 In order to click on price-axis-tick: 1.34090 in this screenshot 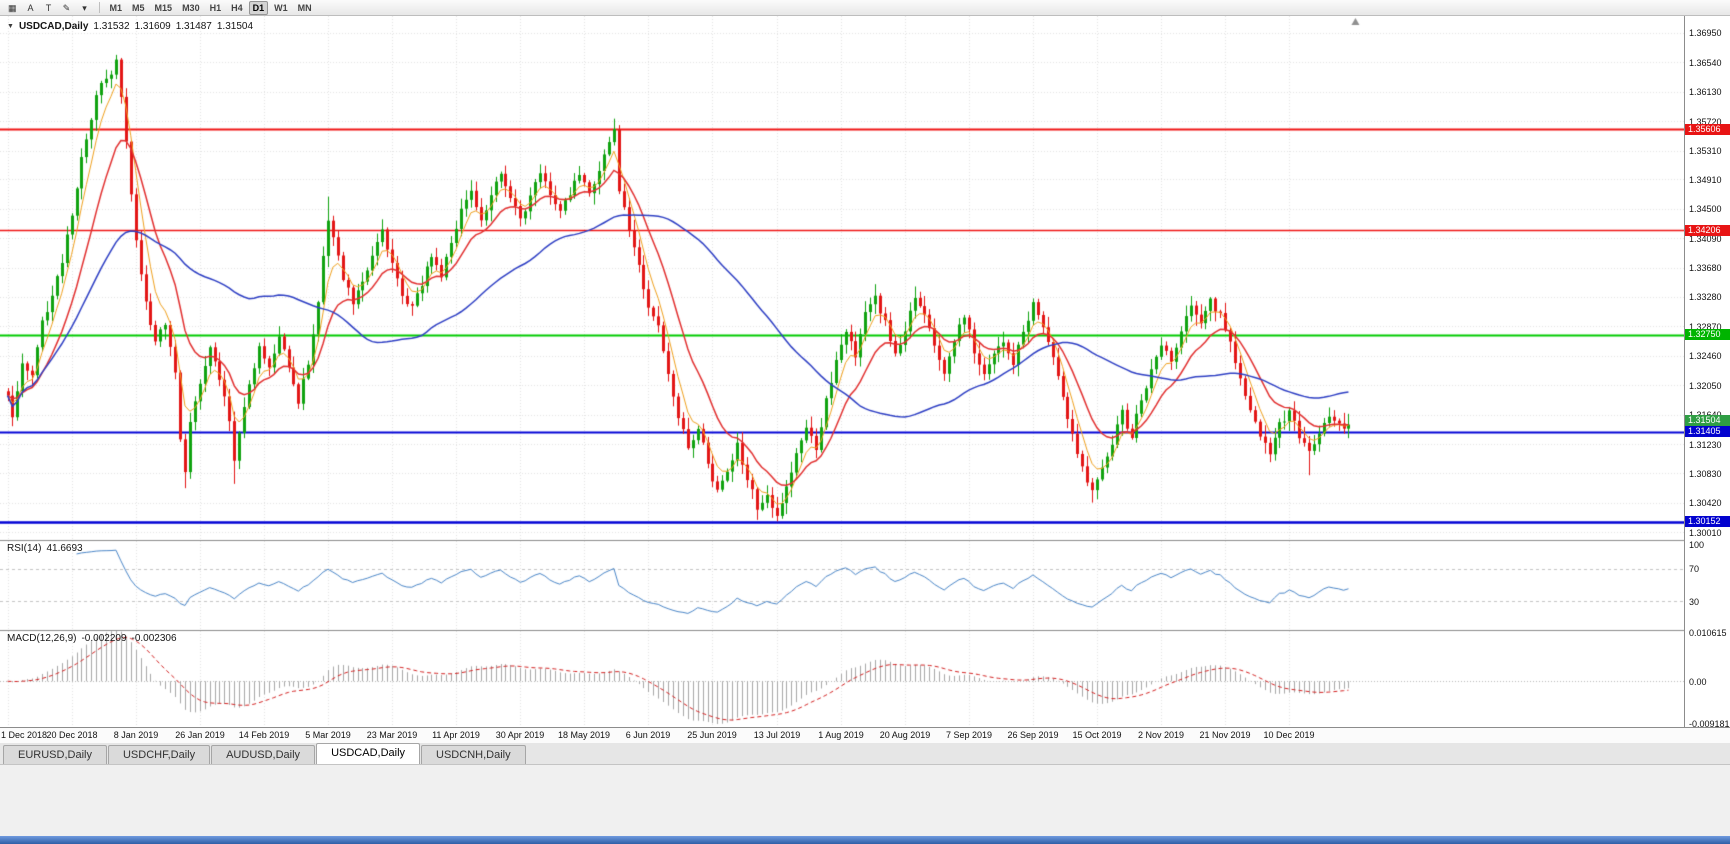, I will do `click(1705, 239)`.